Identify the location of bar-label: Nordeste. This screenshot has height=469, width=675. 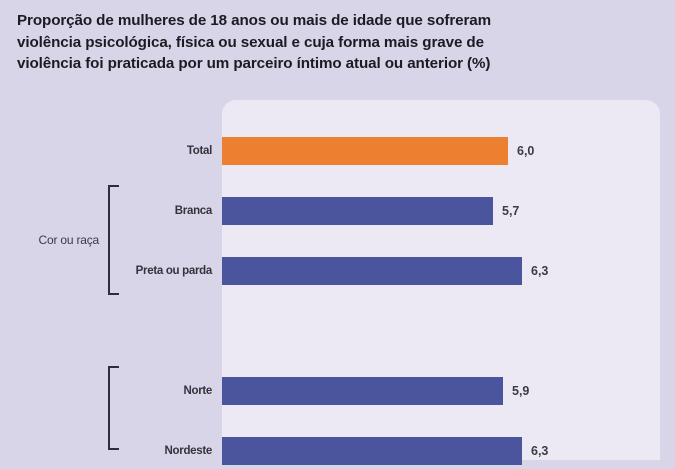
(188, 451).